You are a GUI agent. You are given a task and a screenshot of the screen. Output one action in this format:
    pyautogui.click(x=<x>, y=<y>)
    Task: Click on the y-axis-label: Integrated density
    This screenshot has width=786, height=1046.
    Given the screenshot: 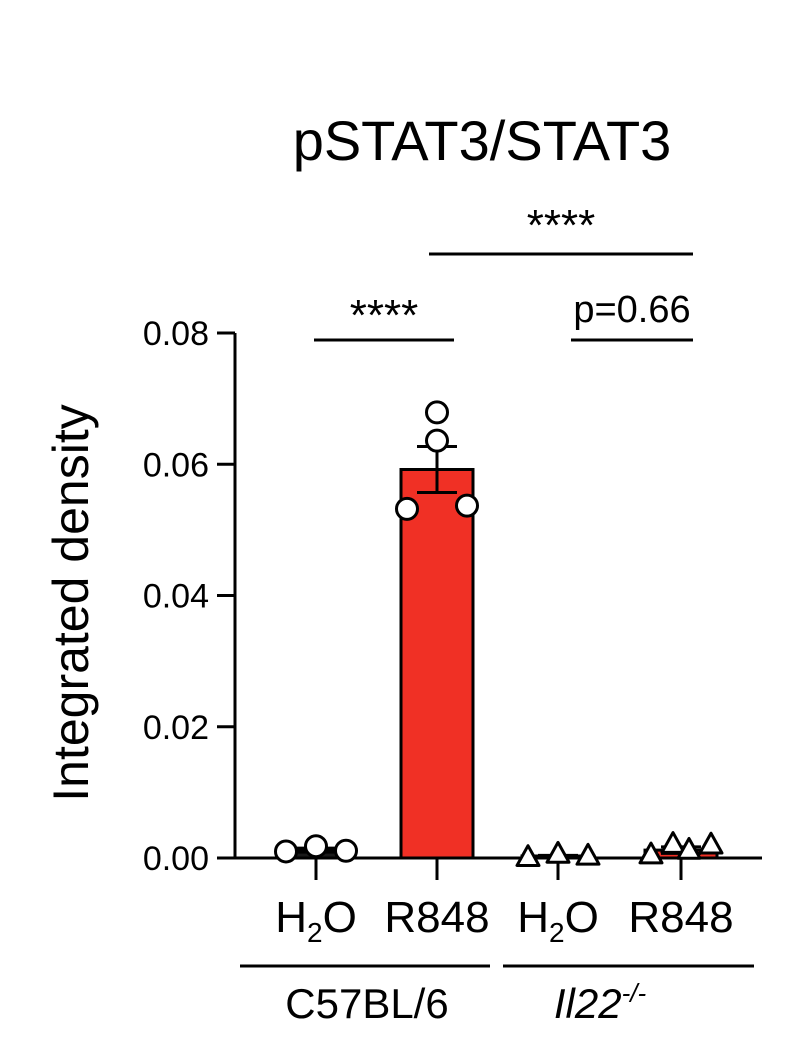 What is the action you would take?
    pyautogui.click(x=71, y=603)
    